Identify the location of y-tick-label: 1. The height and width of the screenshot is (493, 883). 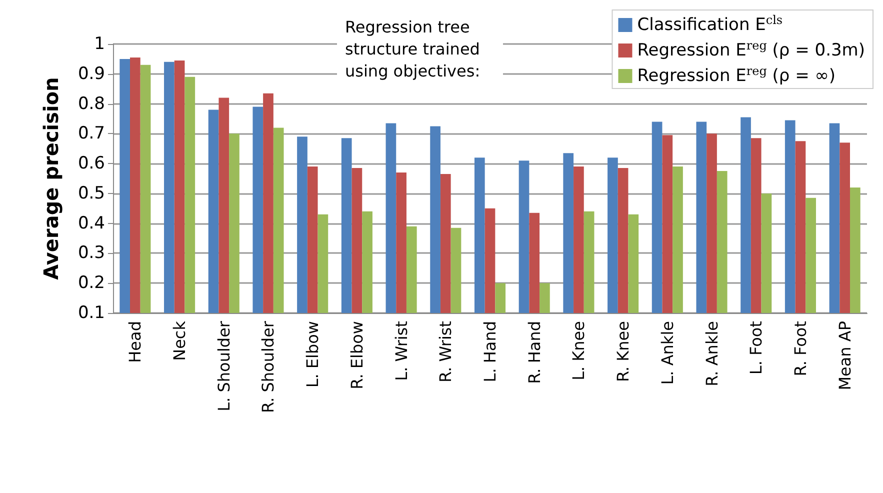
(99, 44).